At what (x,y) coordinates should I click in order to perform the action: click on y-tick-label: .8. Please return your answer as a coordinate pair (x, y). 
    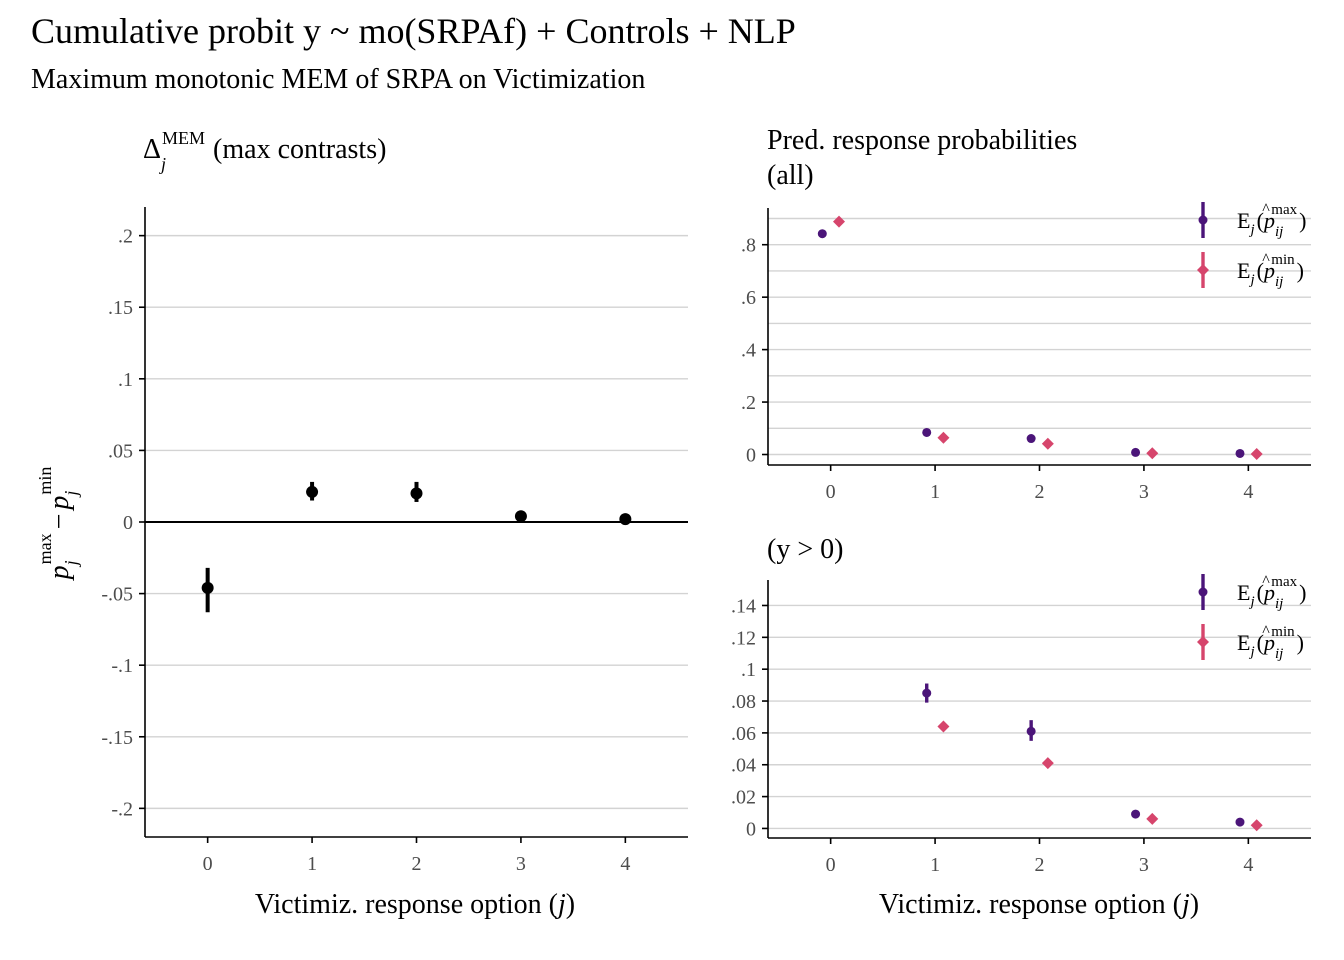
    Looking at the image, I should click on (748, 246).